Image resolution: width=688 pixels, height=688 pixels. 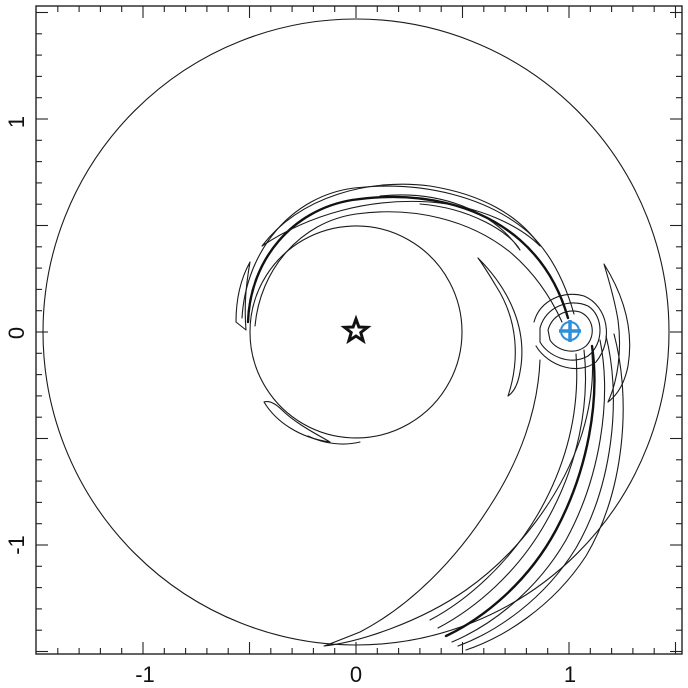 I want to click on x-tick-label-1: 1, so click(x=570, y=674).